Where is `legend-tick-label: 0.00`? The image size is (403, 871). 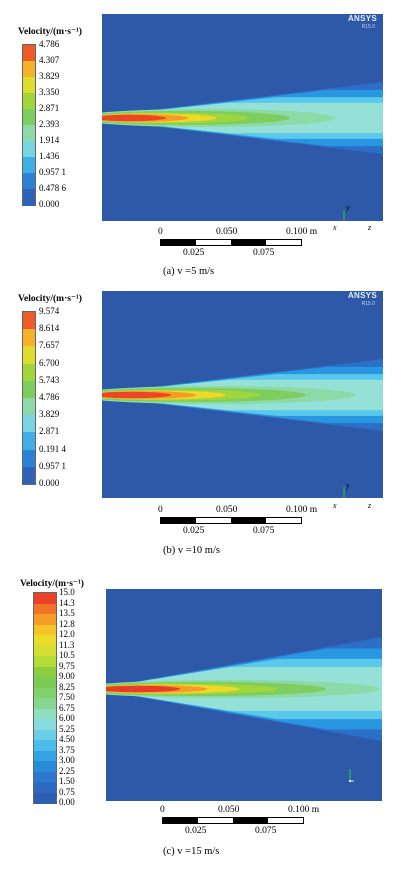 legend-tick-label: 0.00 is located at coordinates (67, 802).